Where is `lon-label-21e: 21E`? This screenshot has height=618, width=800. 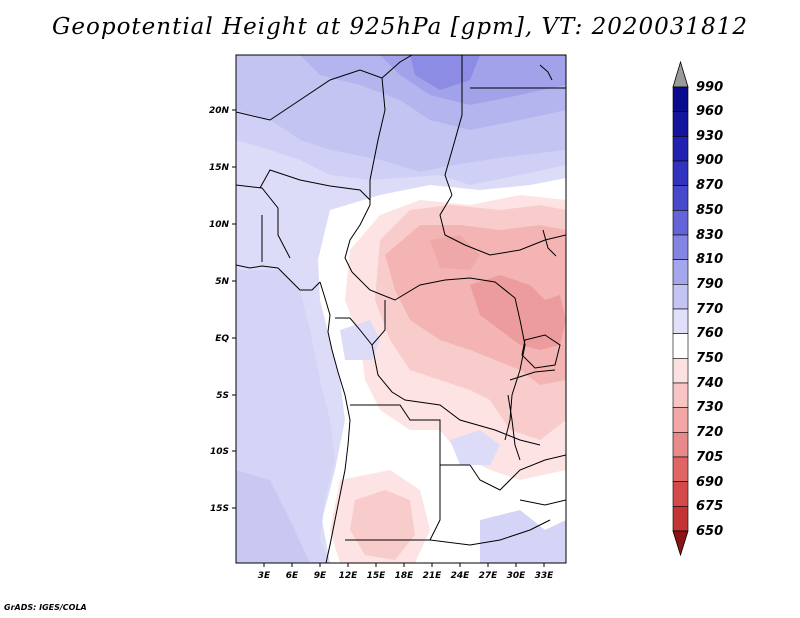 lon-label-21e: 21E is located at coordinates (433, 576).